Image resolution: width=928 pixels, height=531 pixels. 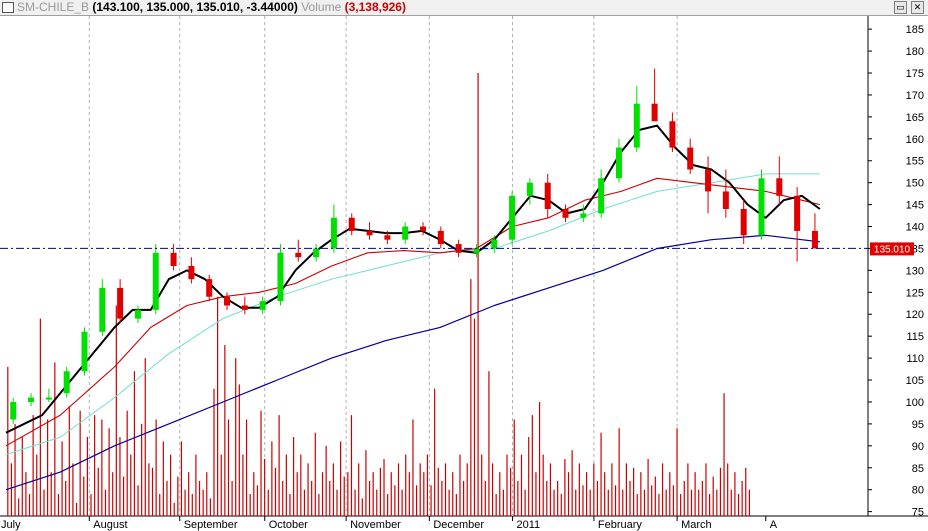 What do you see at coordinates (375, 525) in the screenshot?
I see `x-tick-label: November` at bounding box center [375, 525].